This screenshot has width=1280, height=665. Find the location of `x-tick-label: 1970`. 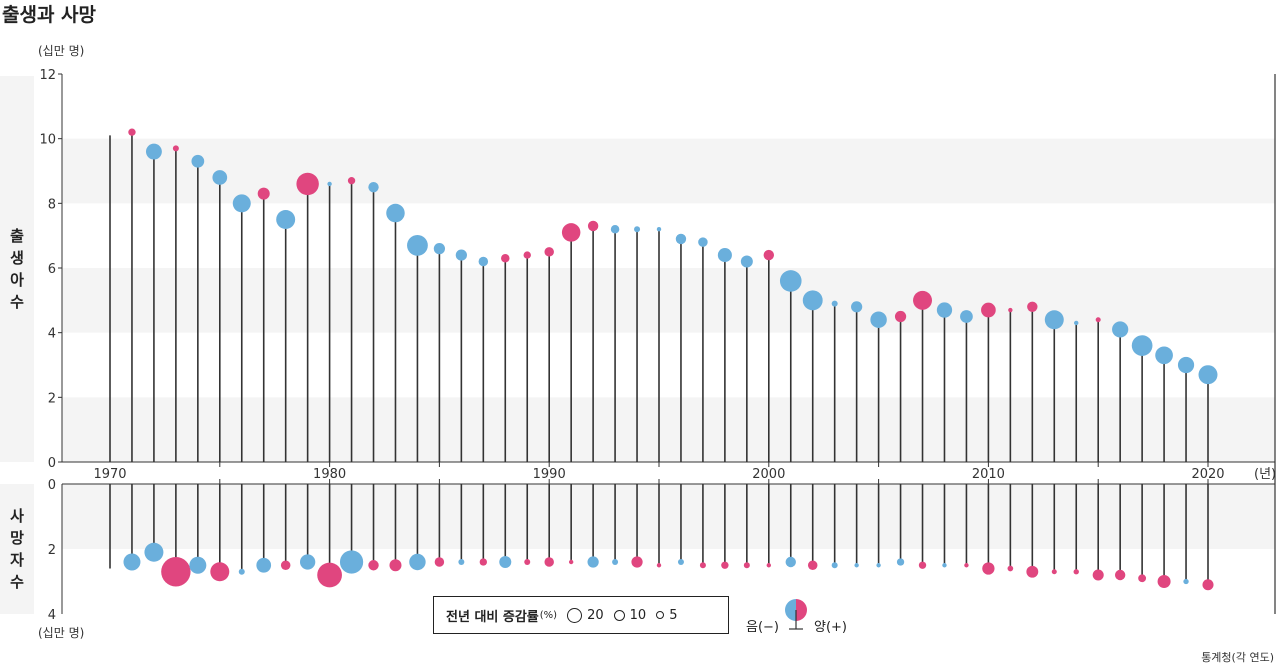

x-tick-label: 1970 is located at coordinates (109, 474).